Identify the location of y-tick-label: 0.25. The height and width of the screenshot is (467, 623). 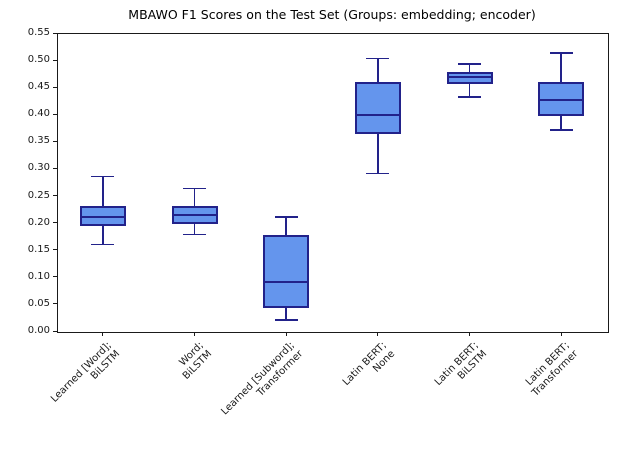
(38, 195).